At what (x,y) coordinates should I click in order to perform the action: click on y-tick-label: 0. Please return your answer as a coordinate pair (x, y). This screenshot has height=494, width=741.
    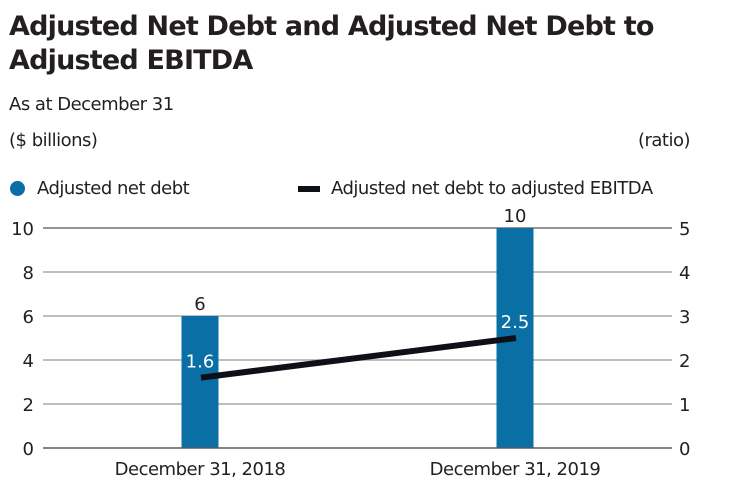
    Looking at the image, I should click on (28, 449).